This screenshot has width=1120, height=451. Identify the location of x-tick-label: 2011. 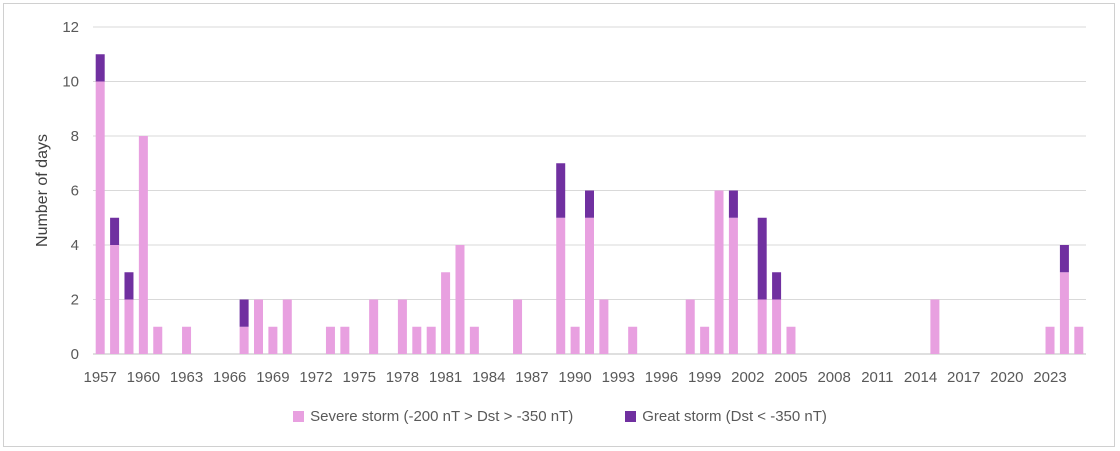
(877, 377).